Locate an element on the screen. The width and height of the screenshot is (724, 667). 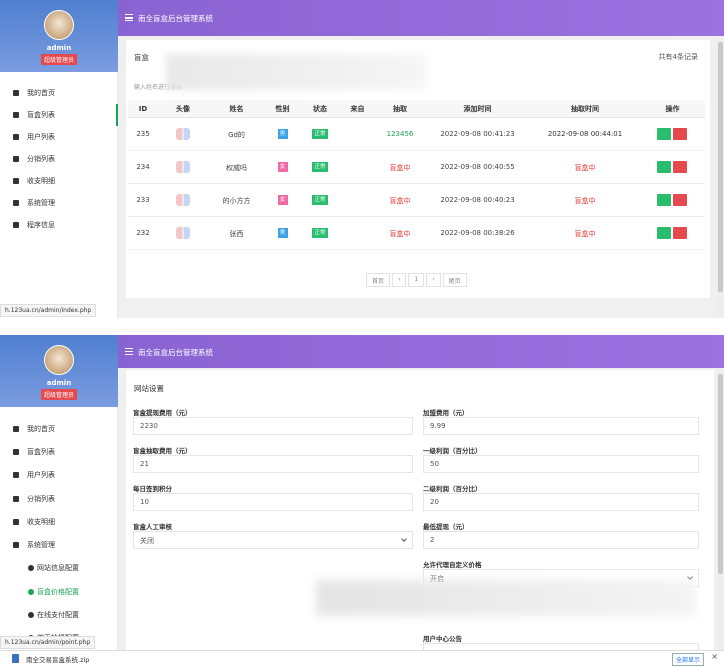
chevron is located at coordinates (404, 539).